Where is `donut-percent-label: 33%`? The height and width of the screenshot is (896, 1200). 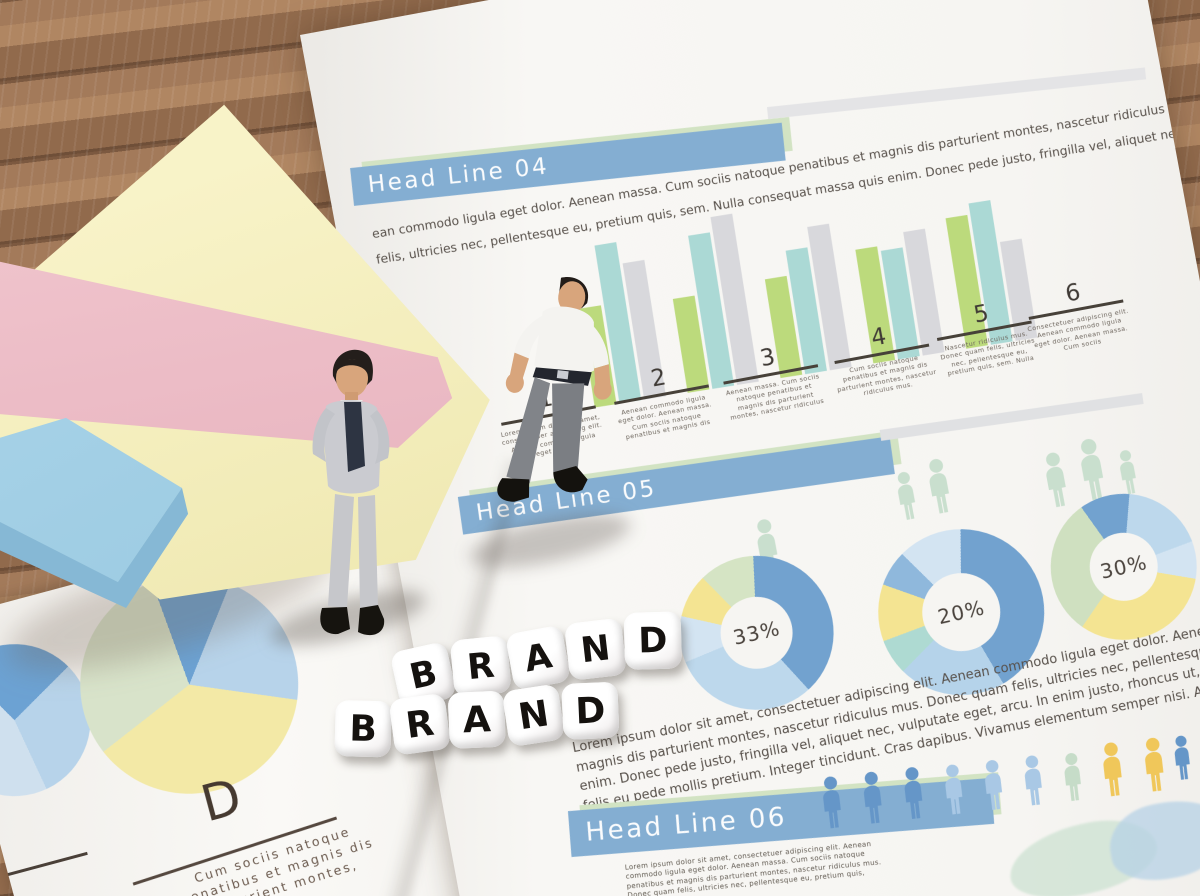
donut-percent-label: 33% is located at coordinates (756, 632).